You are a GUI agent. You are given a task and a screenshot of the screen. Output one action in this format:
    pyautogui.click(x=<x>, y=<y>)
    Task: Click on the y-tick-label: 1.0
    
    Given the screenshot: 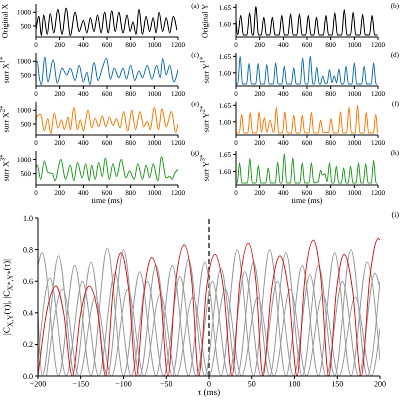 What is the action you would take?
    pyautogui.click(x=28, y=218)
    